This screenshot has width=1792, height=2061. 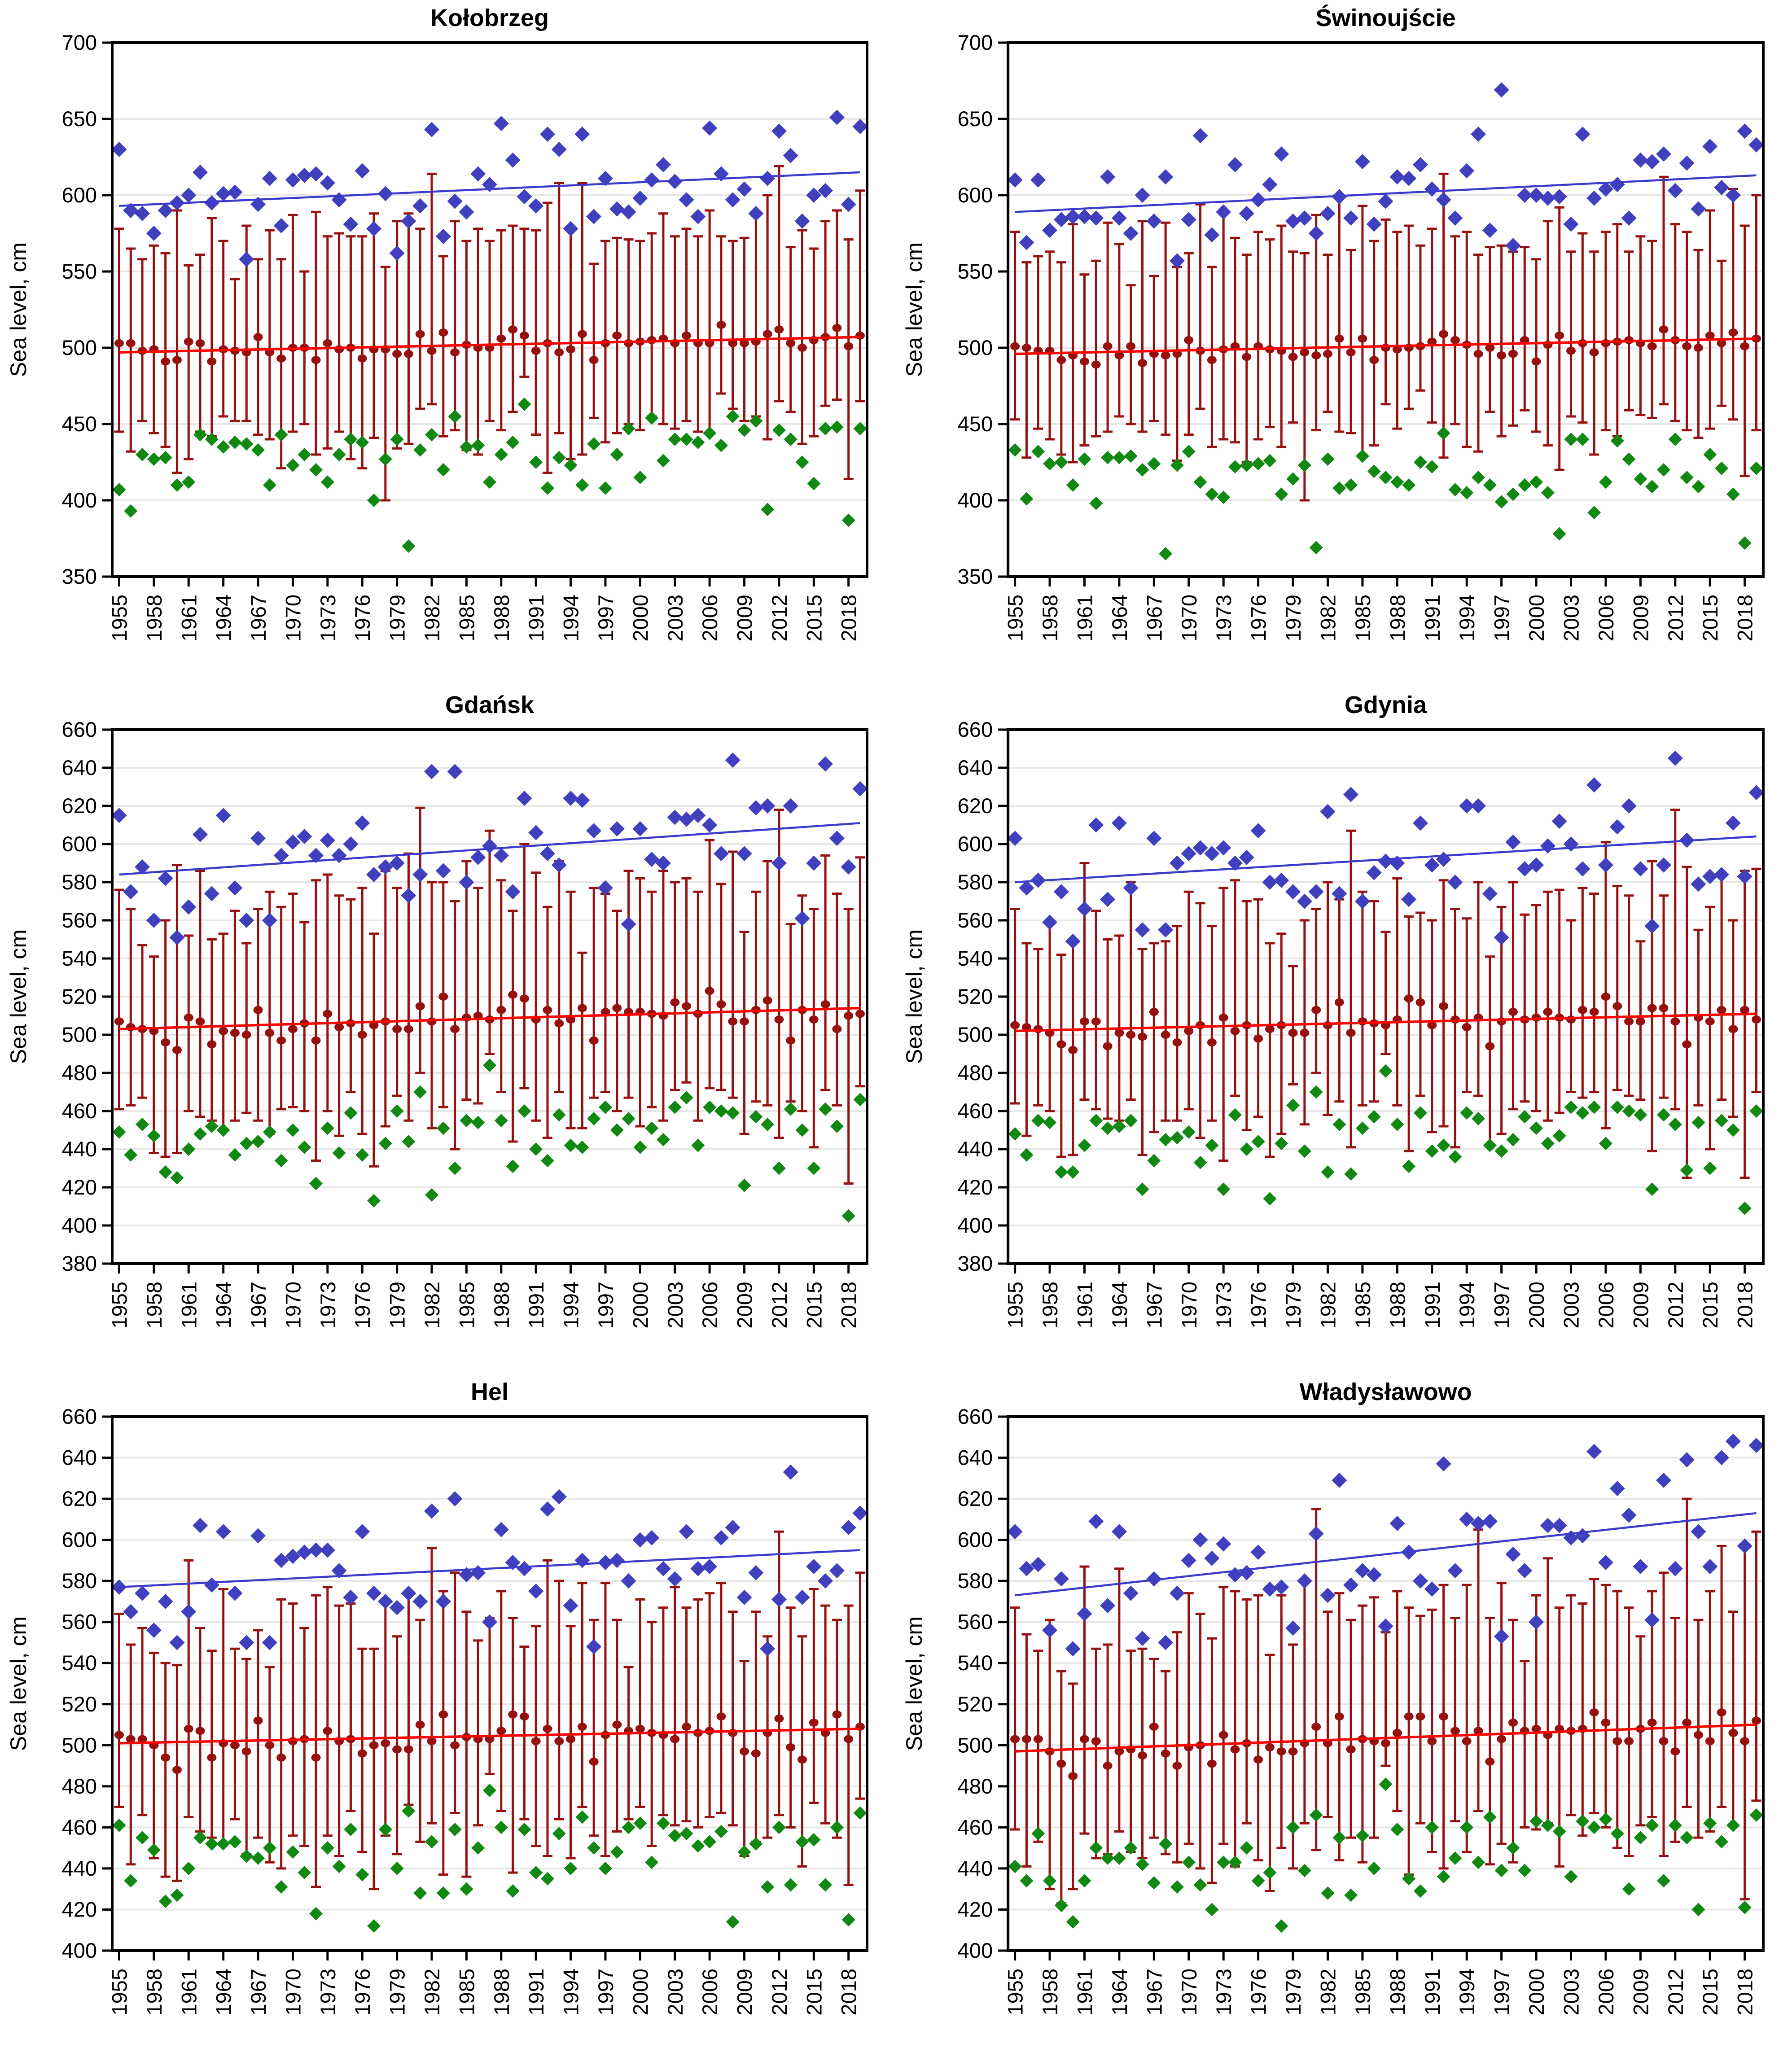 I want to click on x-tick-label: 1997, so click(x=1502, y=1305).